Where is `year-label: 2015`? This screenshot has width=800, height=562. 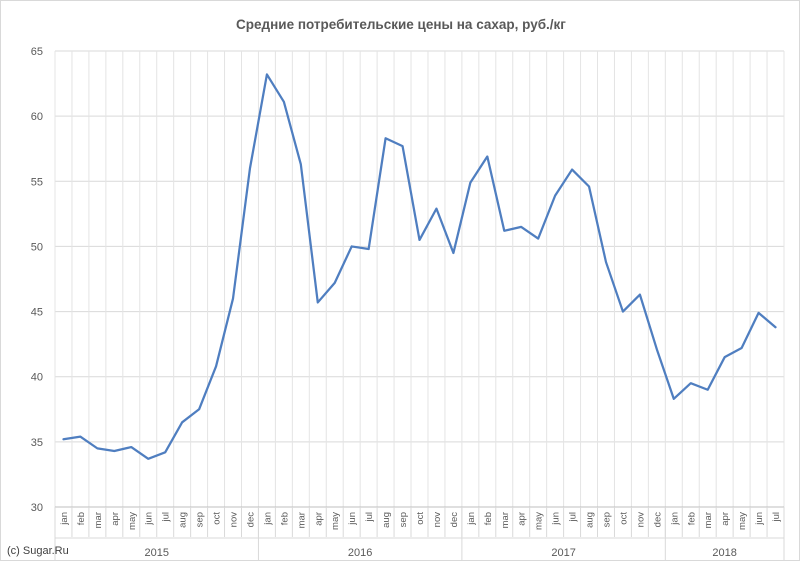 year-label: 2015 is located at coordinates (156, 553).